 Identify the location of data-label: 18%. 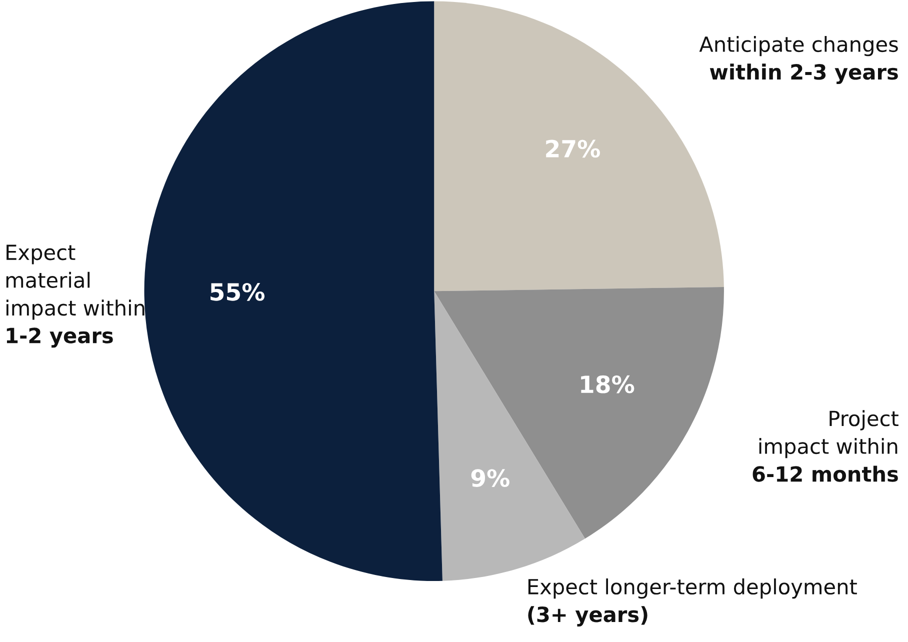
(607, 384).